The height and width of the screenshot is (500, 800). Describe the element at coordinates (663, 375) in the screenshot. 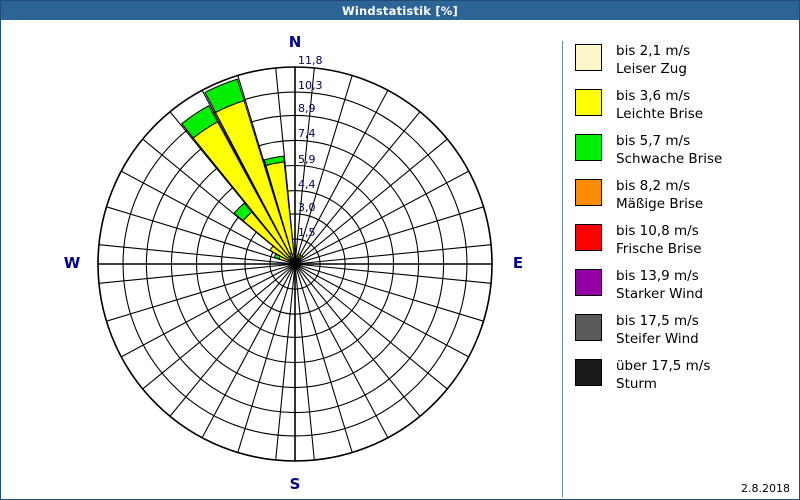

I see `legend-label: über 17,5 m/s Sturm` at that location.